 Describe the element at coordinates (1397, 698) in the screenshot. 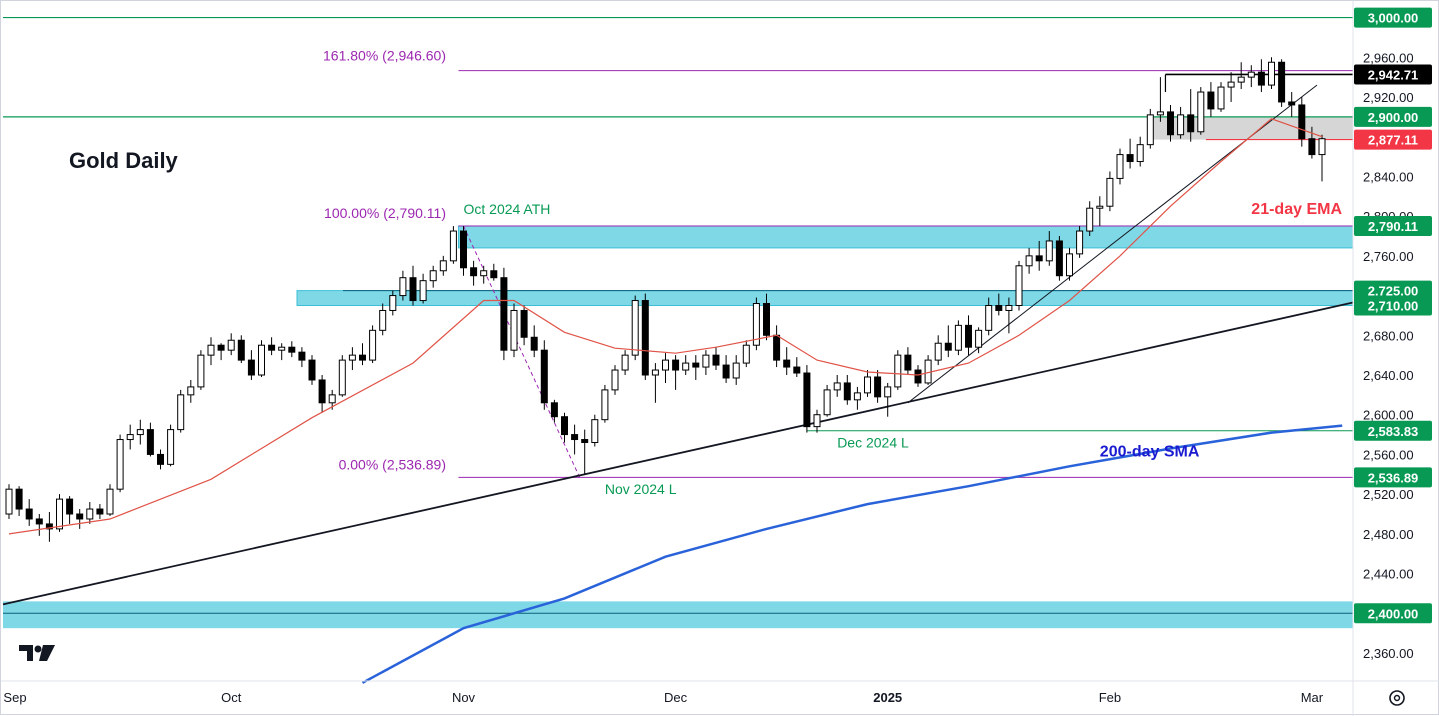

I see `settings-gear-icon` at that location.